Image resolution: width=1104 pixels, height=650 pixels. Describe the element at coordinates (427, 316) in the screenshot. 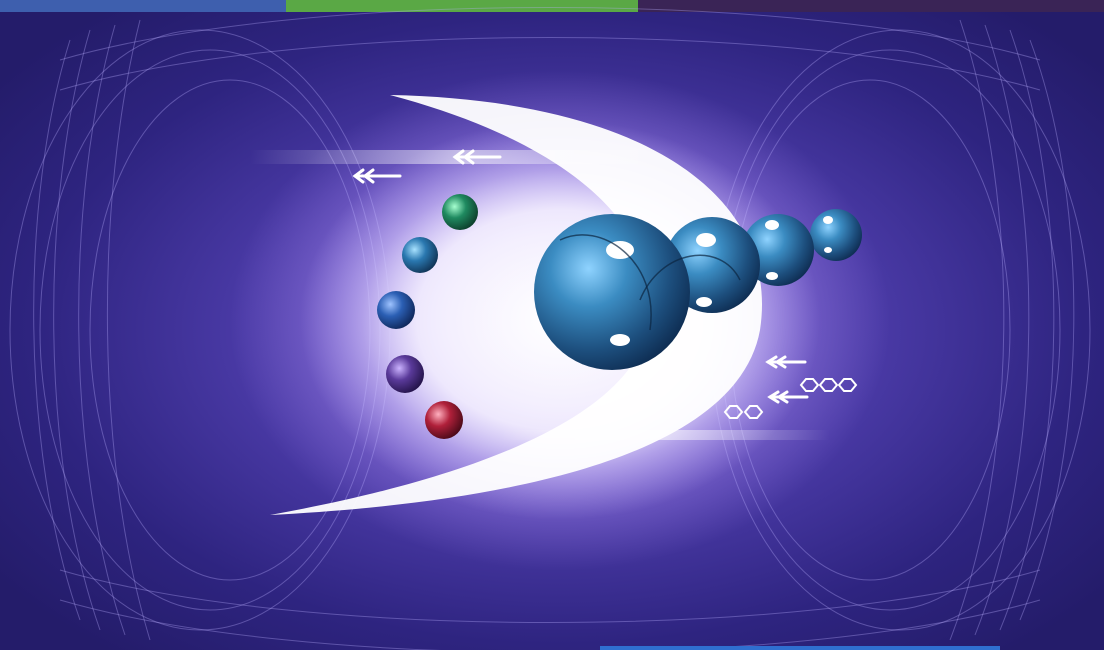

I see `small-spheres` at that location.